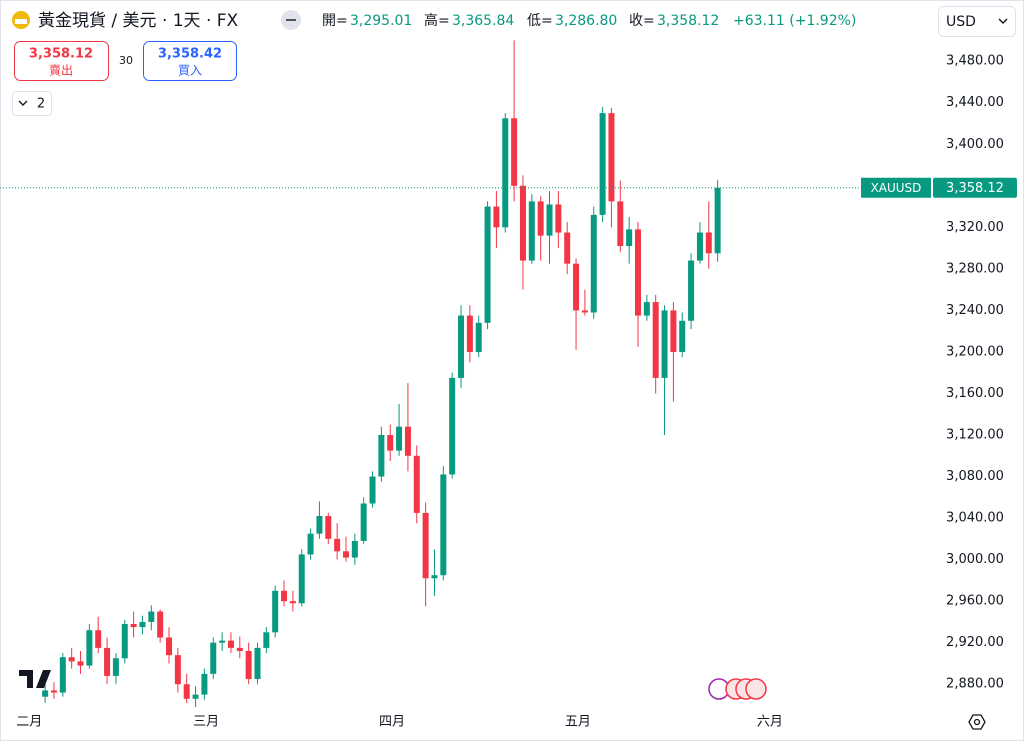 The image size is (1024, 741). Describe the element at coordinates (975, 144) in the screenshot. I see `y-tick-label: 3,400.00` at that location.